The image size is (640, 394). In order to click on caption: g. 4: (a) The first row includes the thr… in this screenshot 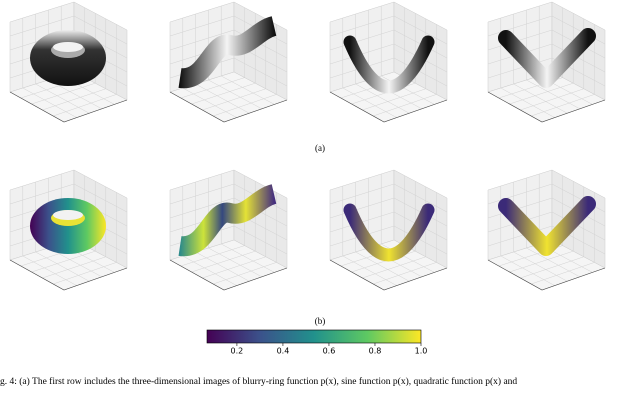, I will do `click(258, 381)`.